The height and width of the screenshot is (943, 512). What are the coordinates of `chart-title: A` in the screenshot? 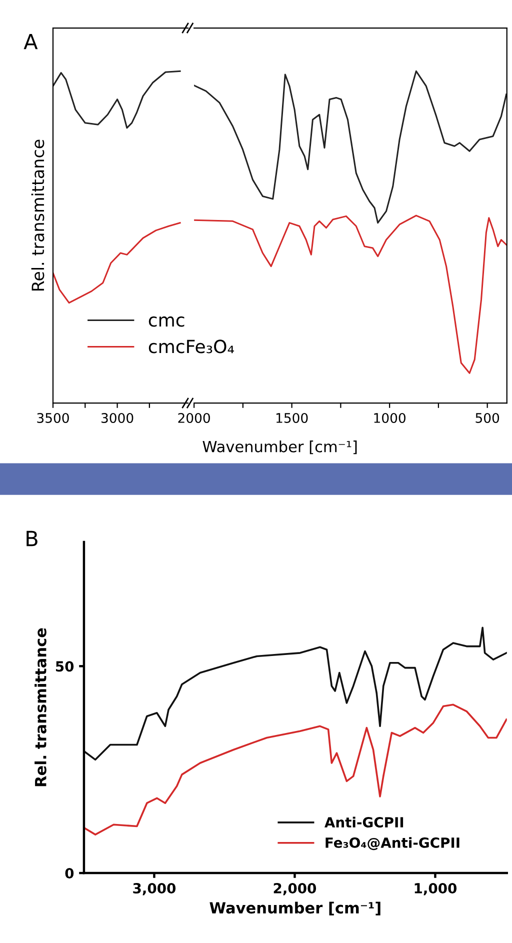 It's located at (31, 42).